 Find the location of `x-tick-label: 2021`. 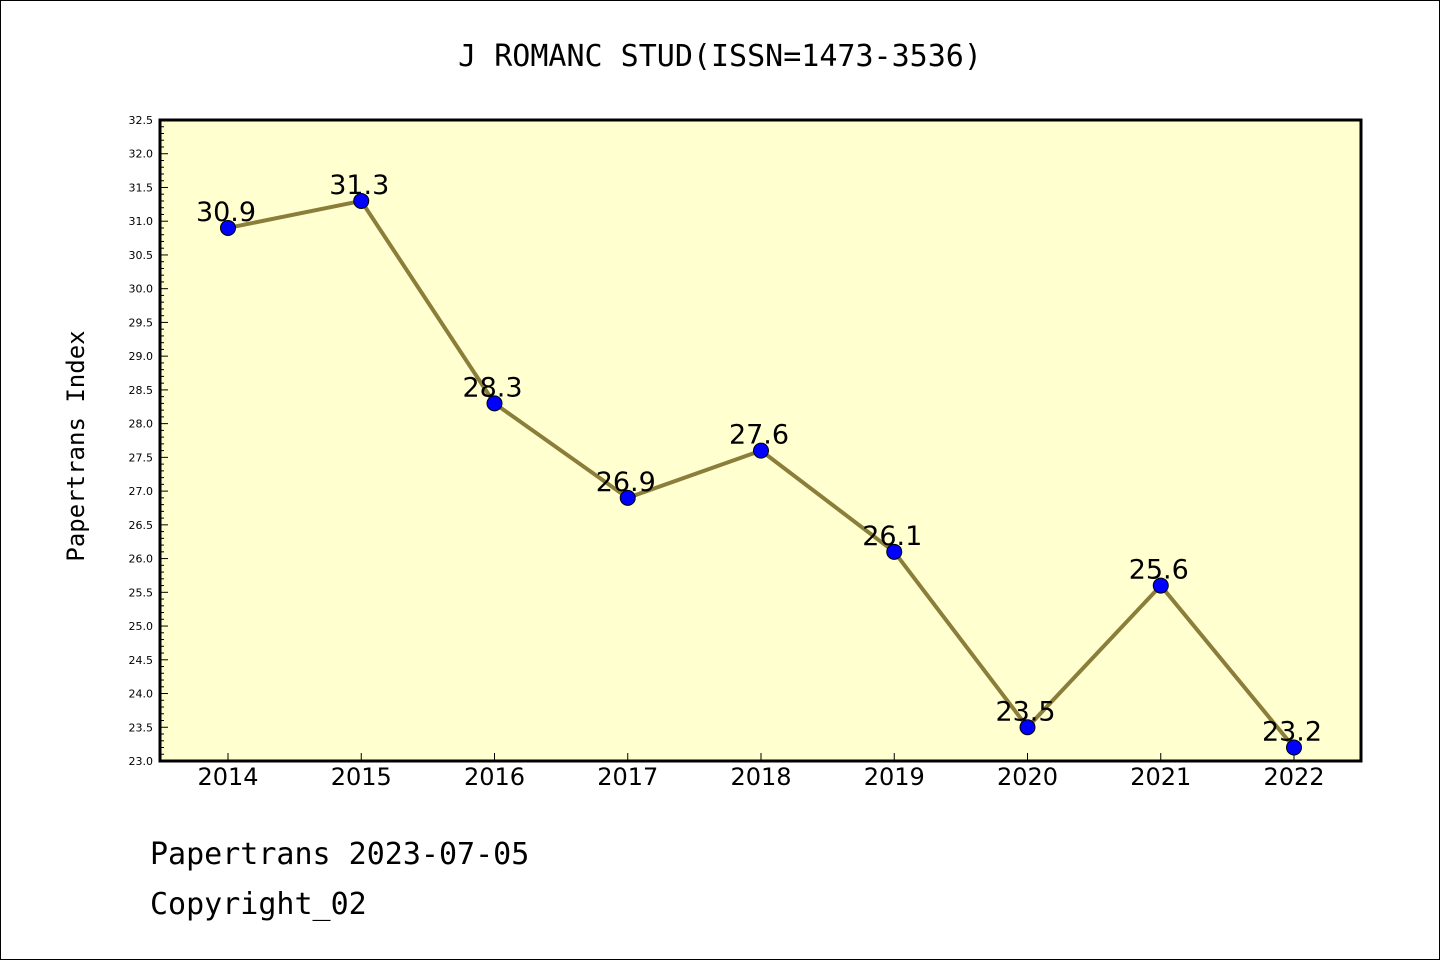

x-tick-label: 2021 is located at coordinates (1160, 777).